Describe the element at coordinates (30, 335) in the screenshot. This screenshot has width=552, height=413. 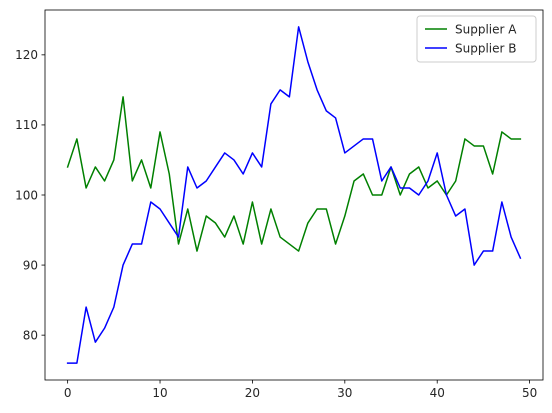
I see `y-tick-label: 80` at that location.